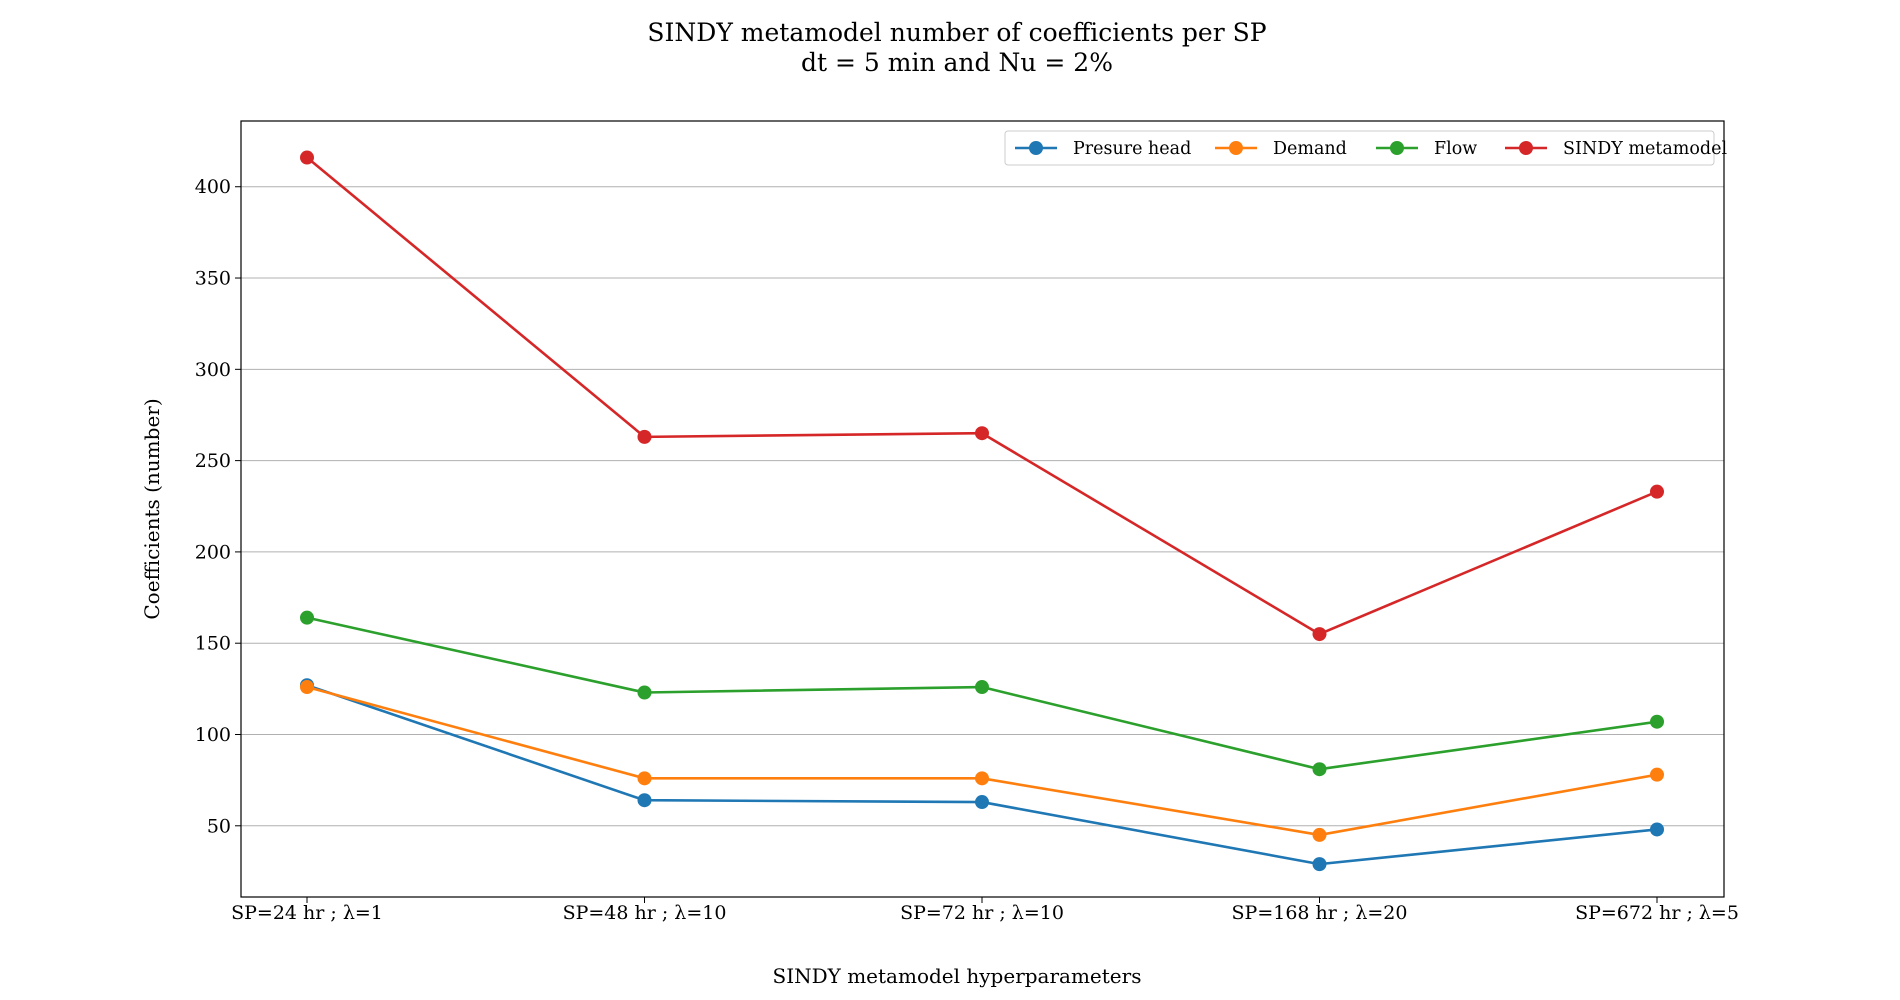 This screenshot has width=1900, height=1000. I want to click on legend-entry: Presure head, so click(1103, 149).